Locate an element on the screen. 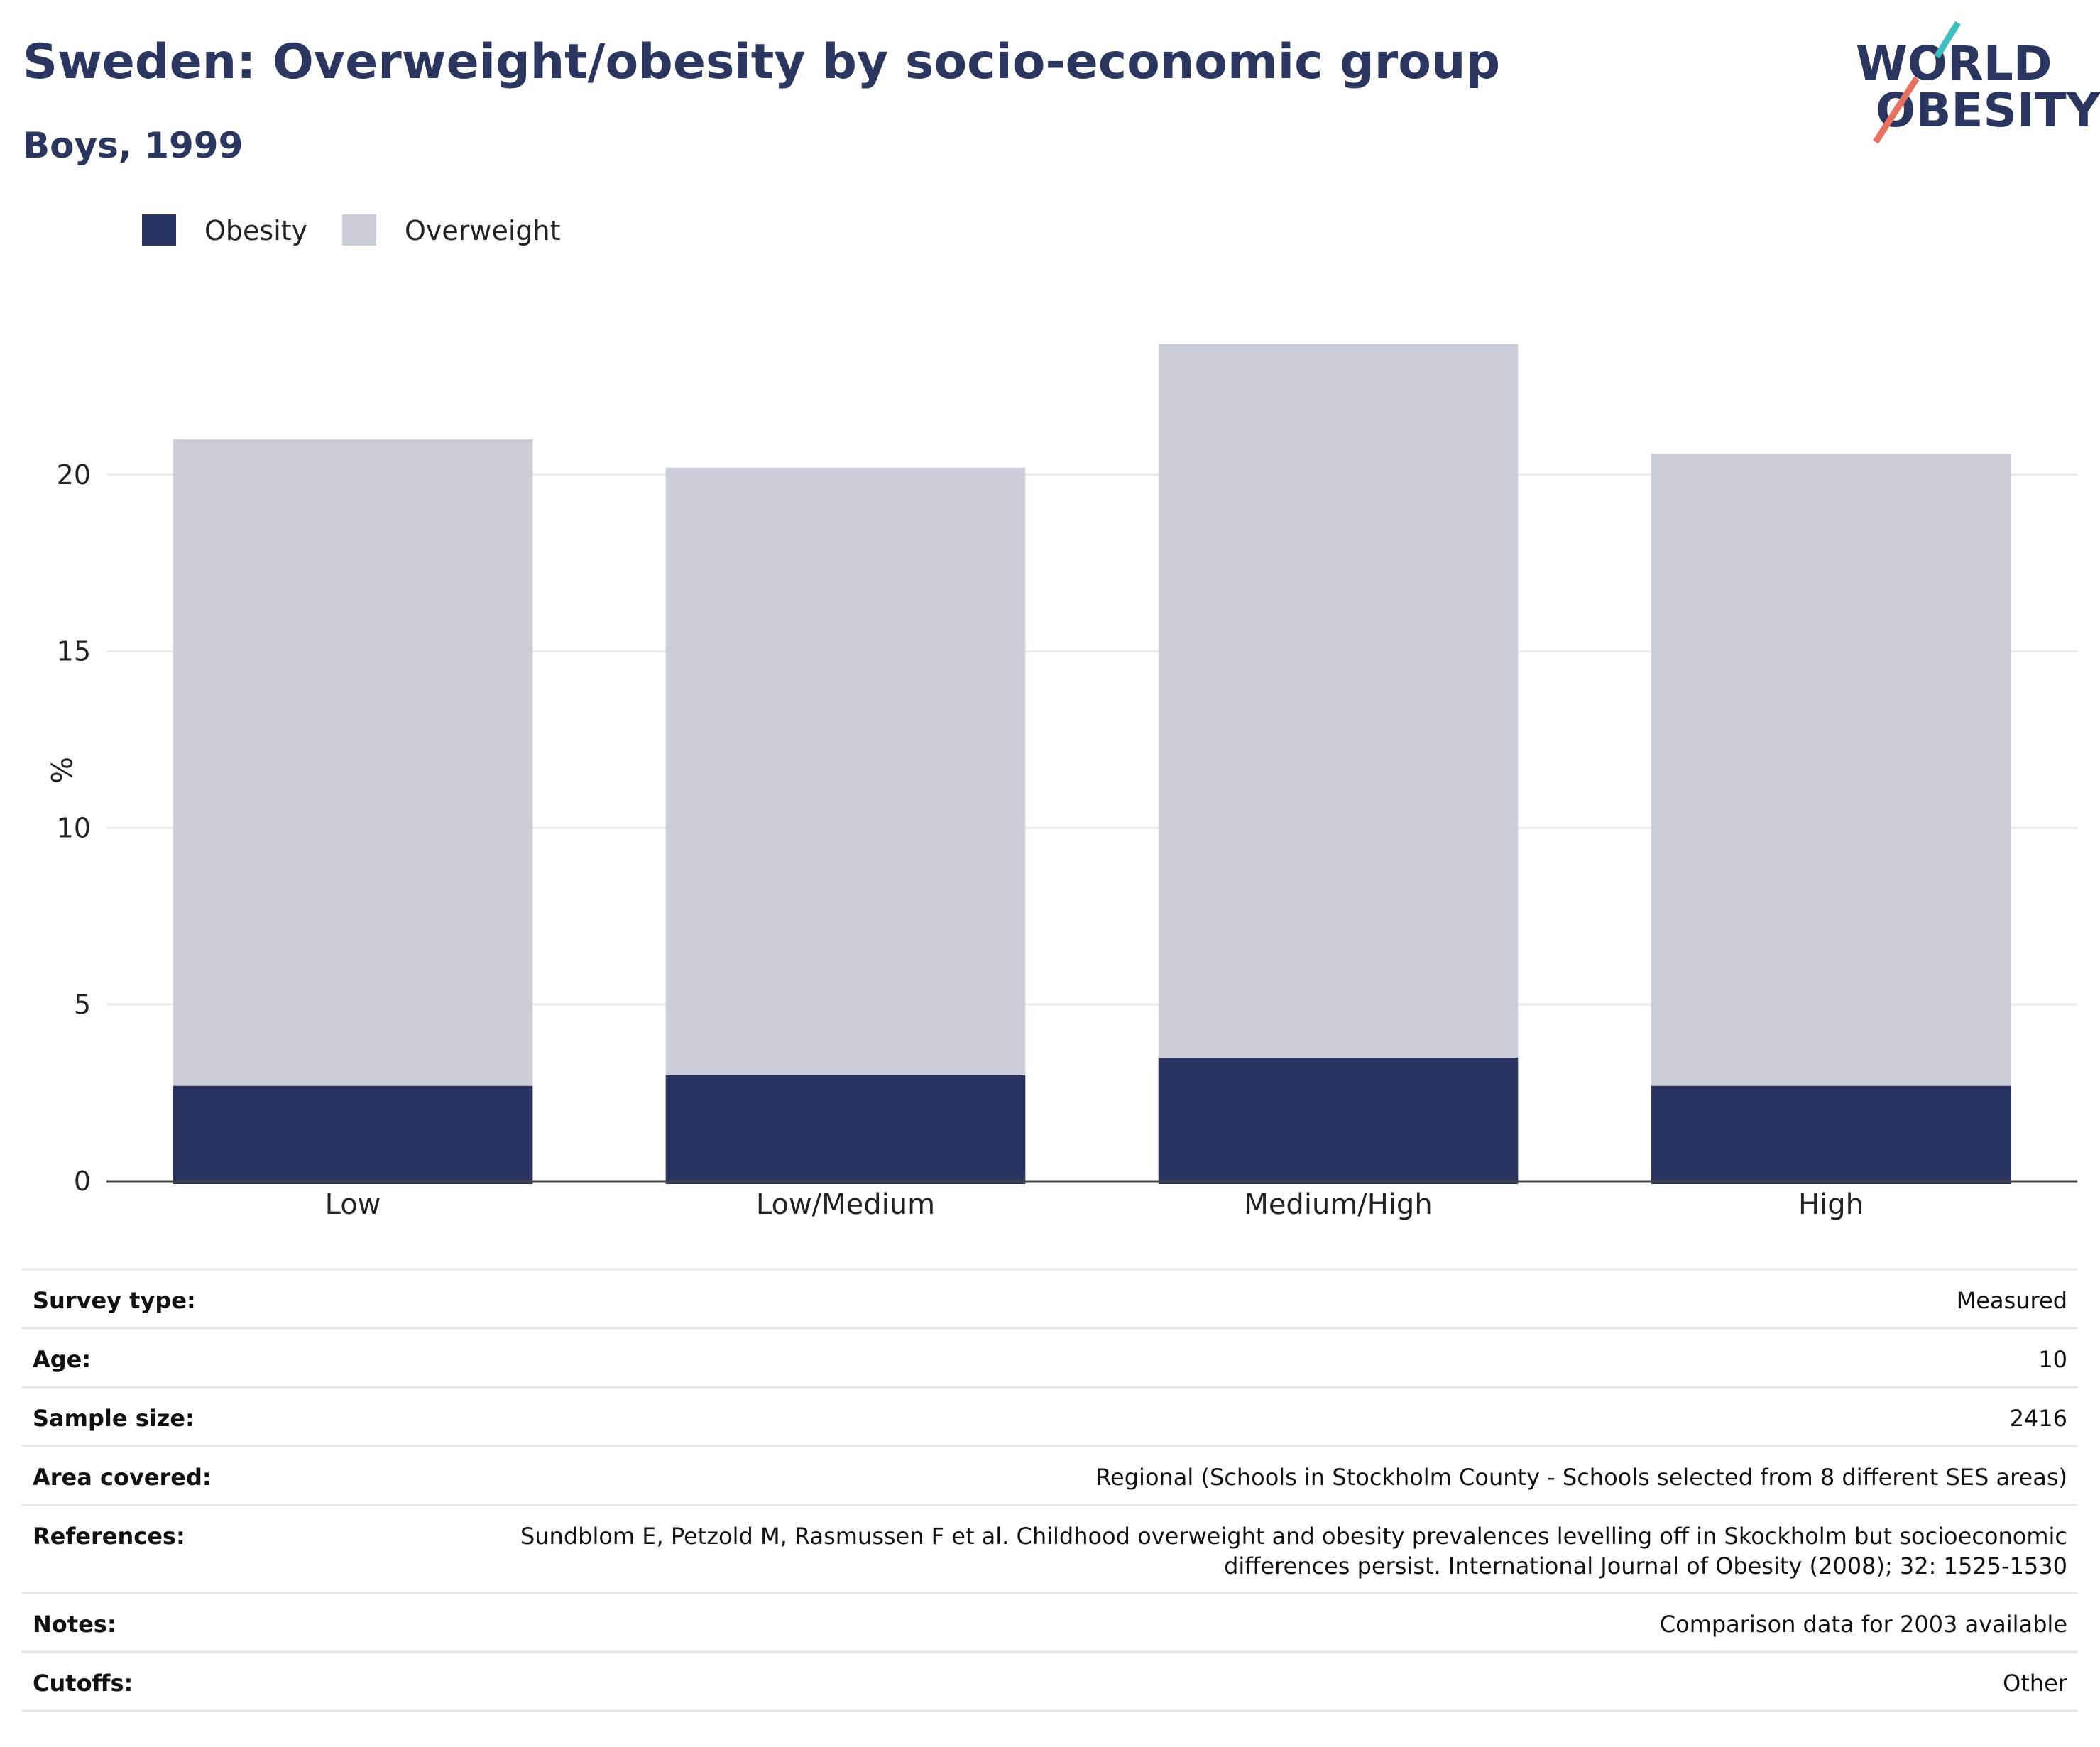 The height and width of the screenshot is (1747, 2100). legend-label-overweight: Overweight is located at coordinates (483, 230).